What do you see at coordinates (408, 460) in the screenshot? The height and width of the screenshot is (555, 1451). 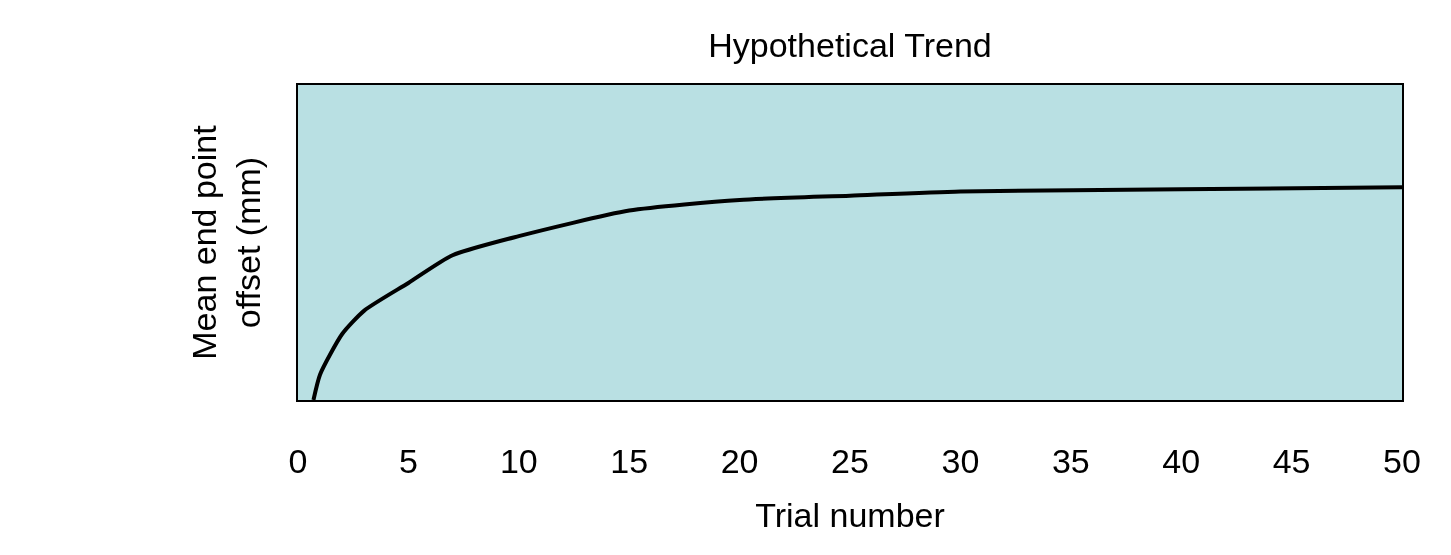 I see `x-tick-label: 5` at bounding box center [408, 460].